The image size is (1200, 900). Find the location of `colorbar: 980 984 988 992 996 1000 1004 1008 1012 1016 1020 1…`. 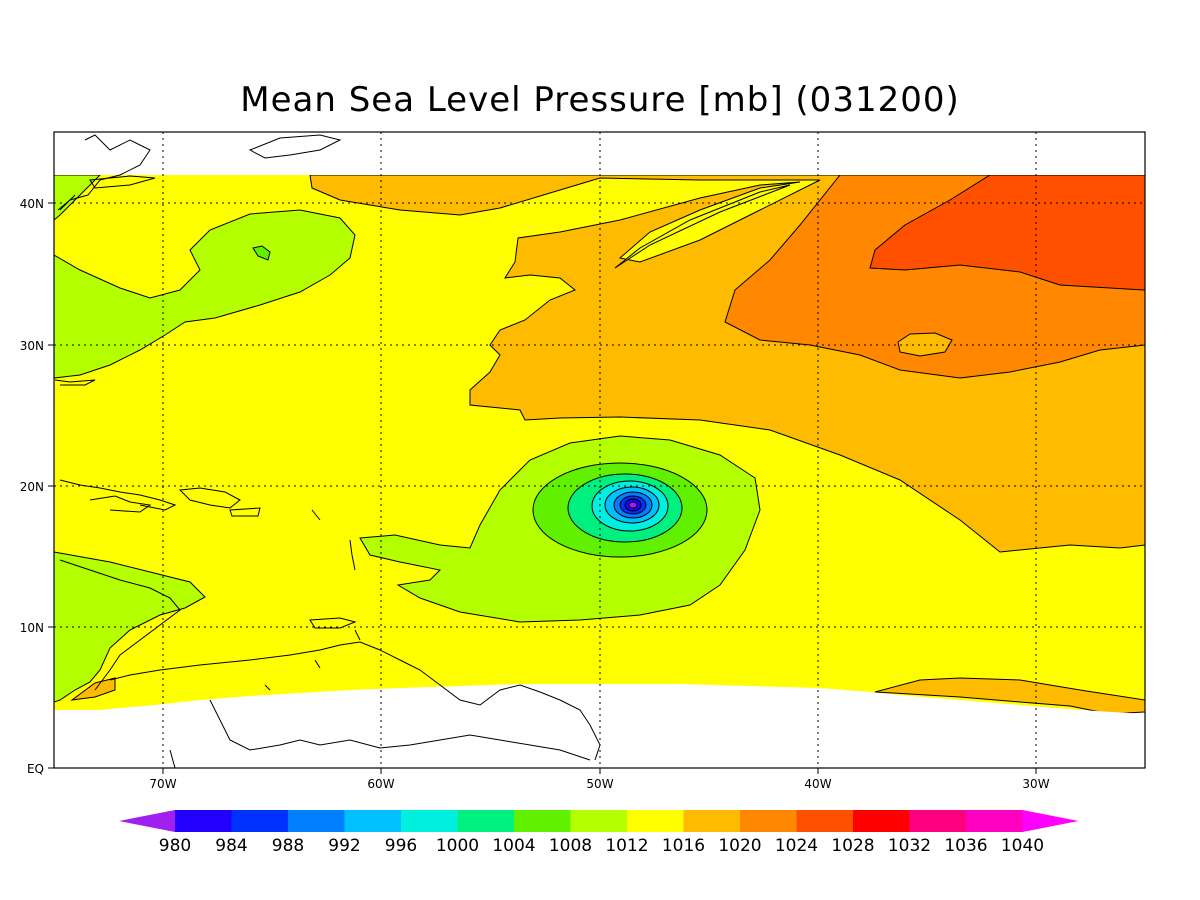

colorbar: 980 984 988 992 996 1000 1004 1008 1012 1016 1020 1… is located at coordinates (599, 833).